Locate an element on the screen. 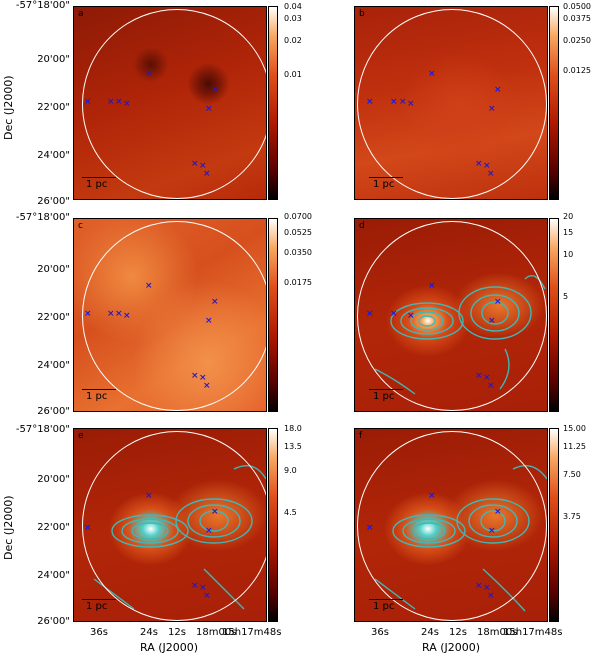  panel-tag: c is located at coordinates (80, 226).